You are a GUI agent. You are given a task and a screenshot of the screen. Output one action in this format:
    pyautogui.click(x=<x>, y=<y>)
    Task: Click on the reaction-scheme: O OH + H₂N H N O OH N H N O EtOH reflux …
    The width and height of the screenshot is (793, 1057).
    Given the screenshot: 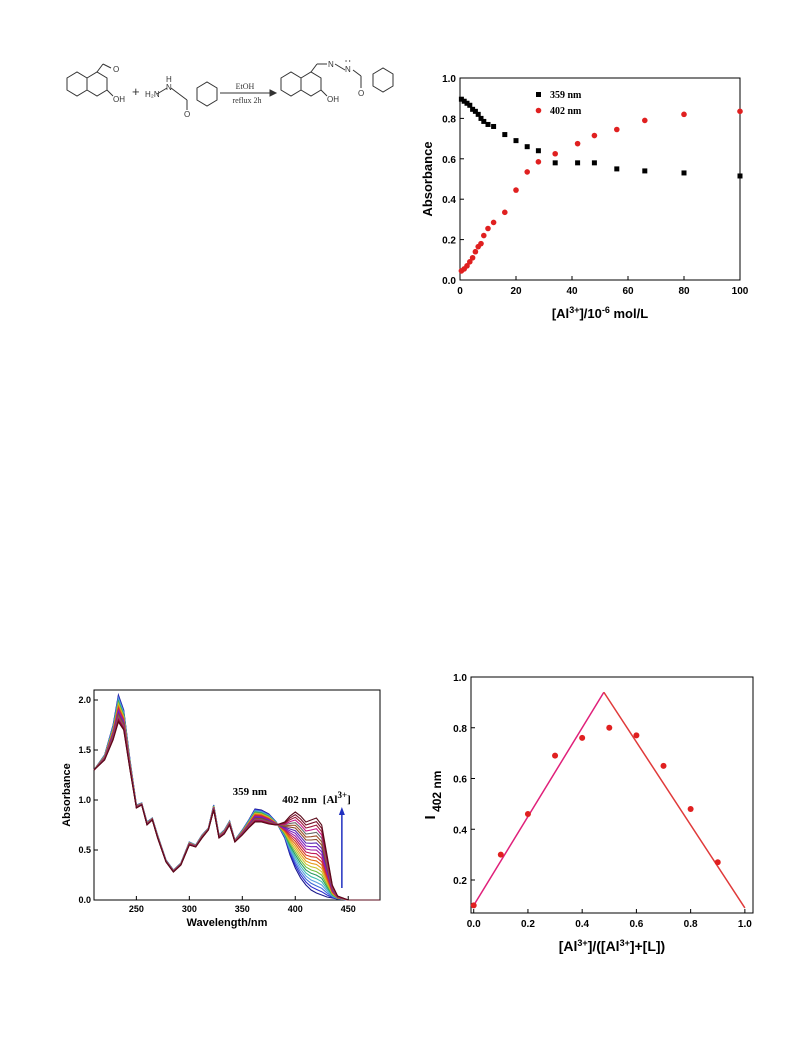 What is the action you would take?
    pyautogui.click(x=240, y=92)
    